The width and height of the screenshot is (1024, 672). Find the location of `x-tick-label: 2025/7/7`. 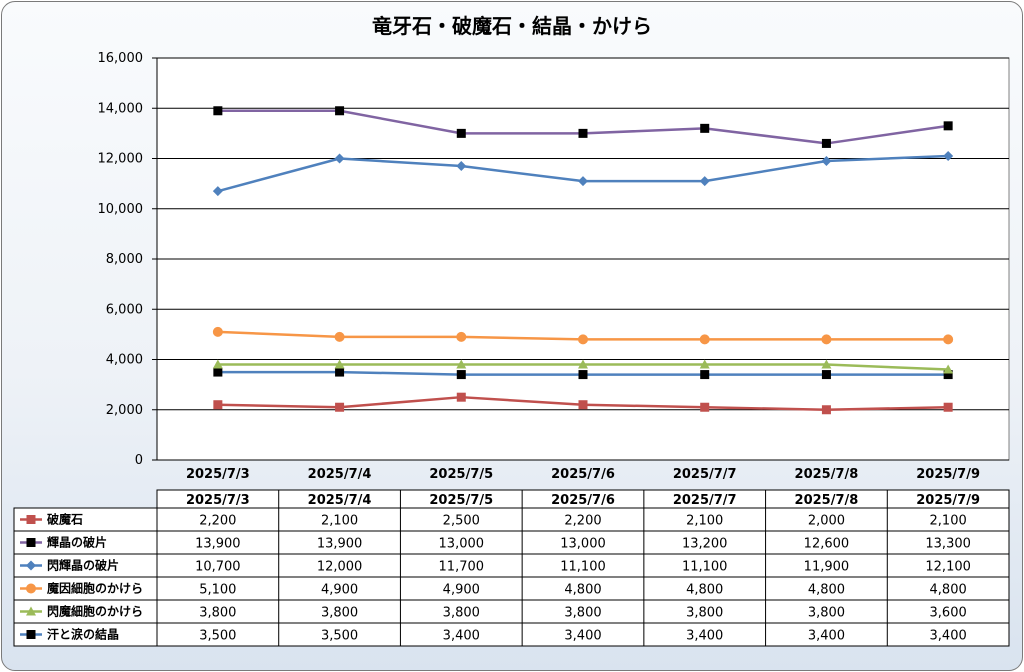

x-tick-label: 2025/7/7 is located at coordinates (705, 474).